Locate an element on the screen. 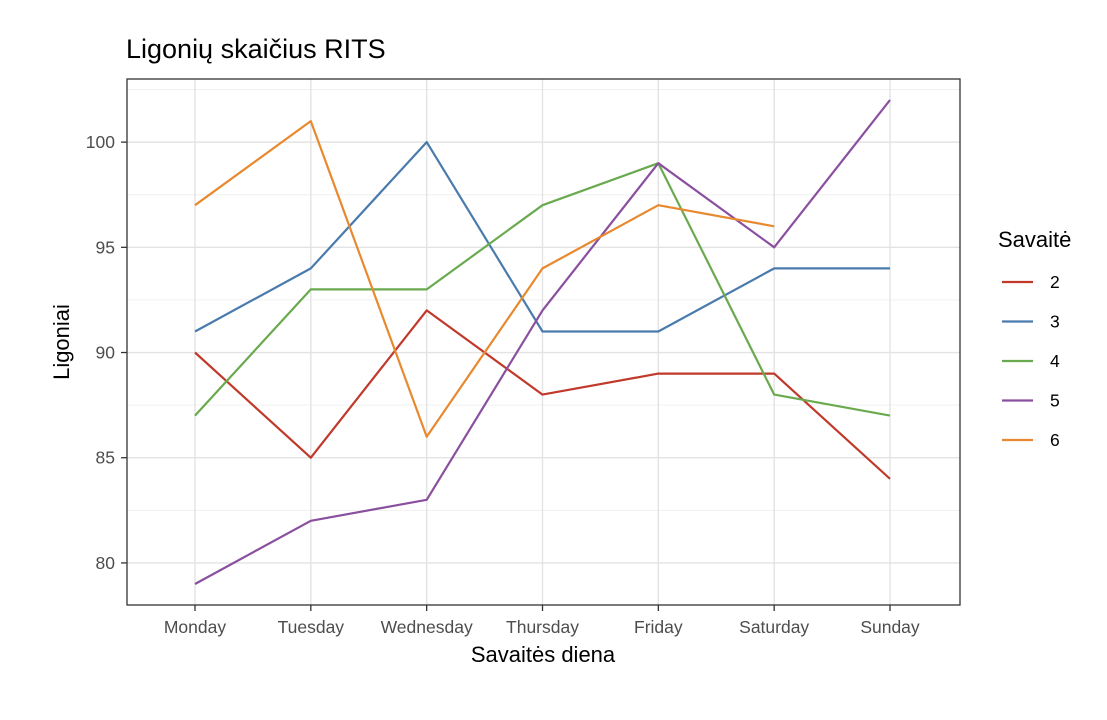 The image size is (1107, 720). y-tick-label: 85 is located at coordinates (105, 458).